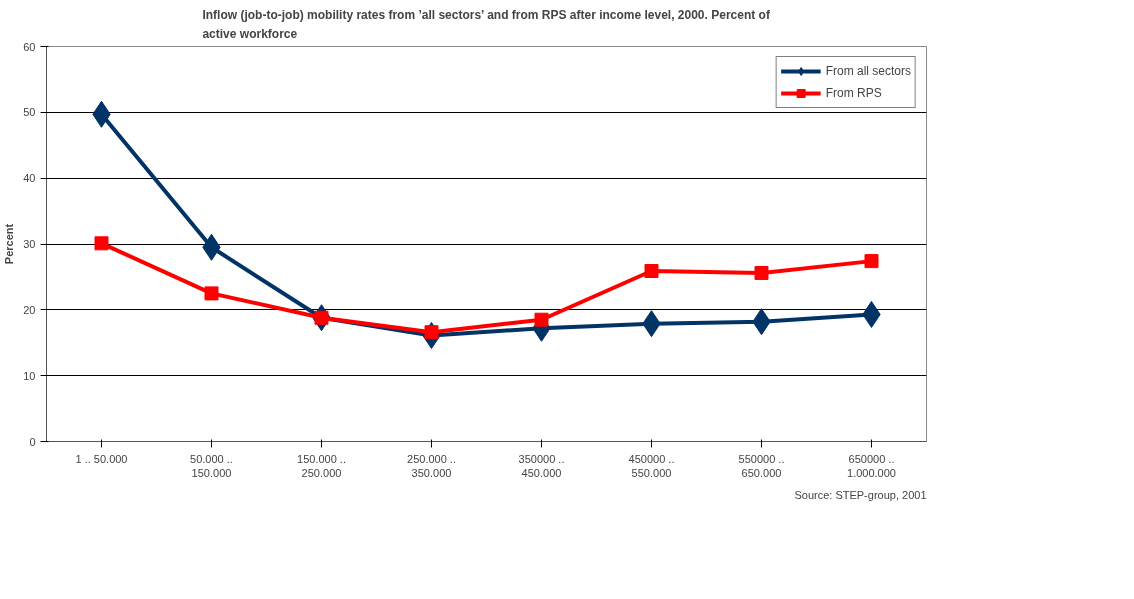 Image resolution: width=1134 pixels, height=599 pixels. What do you see at coordinates (853, 93) in the screenshot?
I see `legend-label: From RPS` at bounding box center [853, 93].